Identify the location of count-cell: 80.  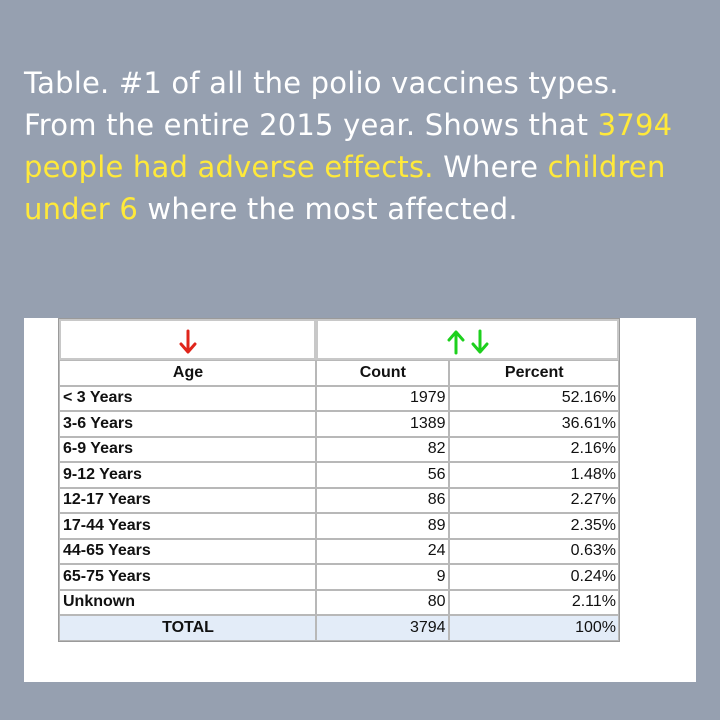
(382, 602).